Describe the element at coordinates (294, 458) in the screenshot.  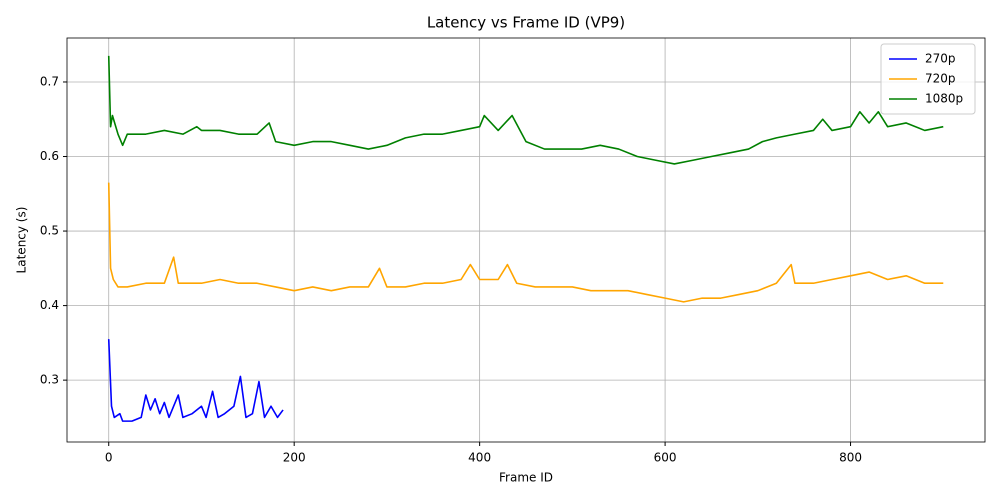
I see `x-tick-label: 200` at that location.